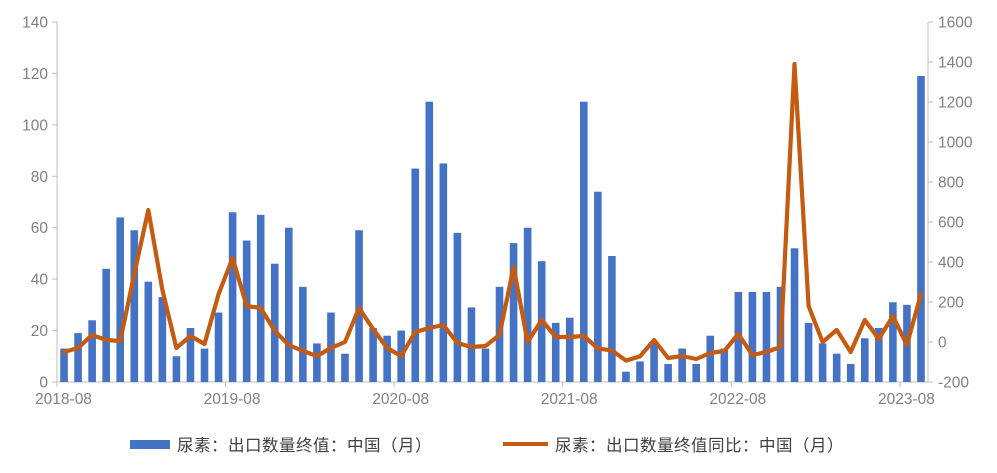 The width and height of the screenshot is (997, 473). What do you see at coordinates (699, 446) in the screenshot?
I see `line-series-label: 尿素：出口数量终值同比：中国（月）` at bounding box center [699, 446].